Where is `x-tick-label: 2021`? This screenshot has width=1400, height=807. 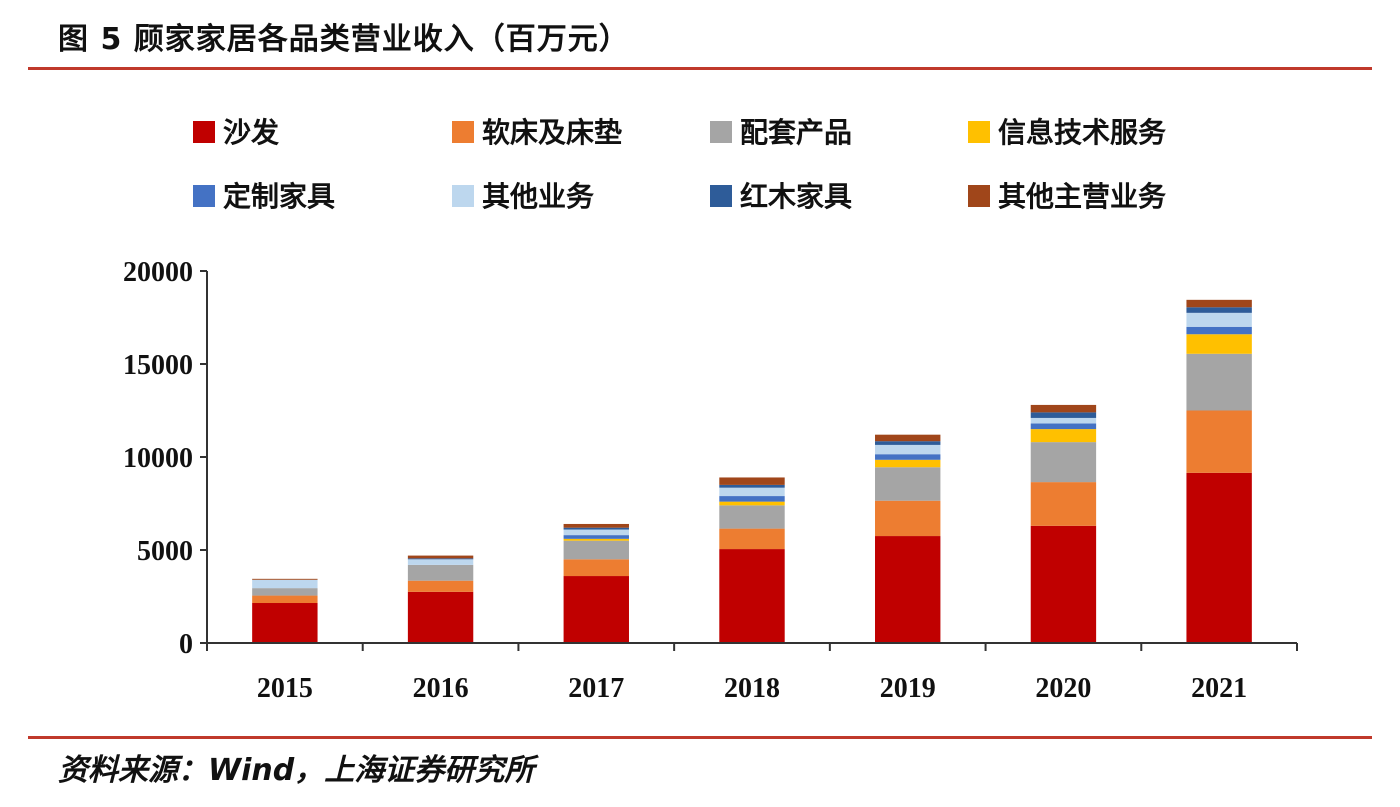
x-tick-label: 2021 is located at coordinates (1219, 688).